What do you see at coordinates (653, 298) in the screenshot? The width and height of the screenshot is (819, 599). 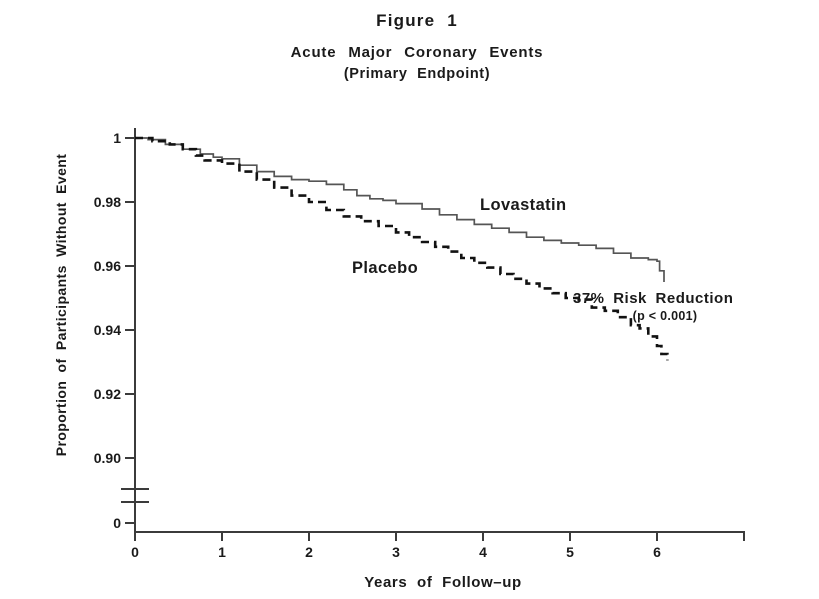 I see `risk-reduction-annotation: 37% Risk Reduction` at bounding box center [653, 298].